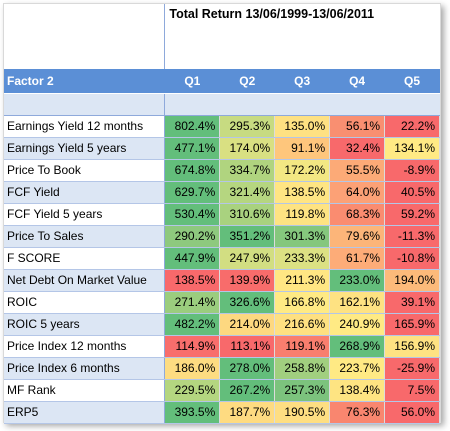 This screenshot has height=431, width=450. Describe the element at coordinates (192, 81) in the screenshot. I see `column-header-q1: Q1` at that location.